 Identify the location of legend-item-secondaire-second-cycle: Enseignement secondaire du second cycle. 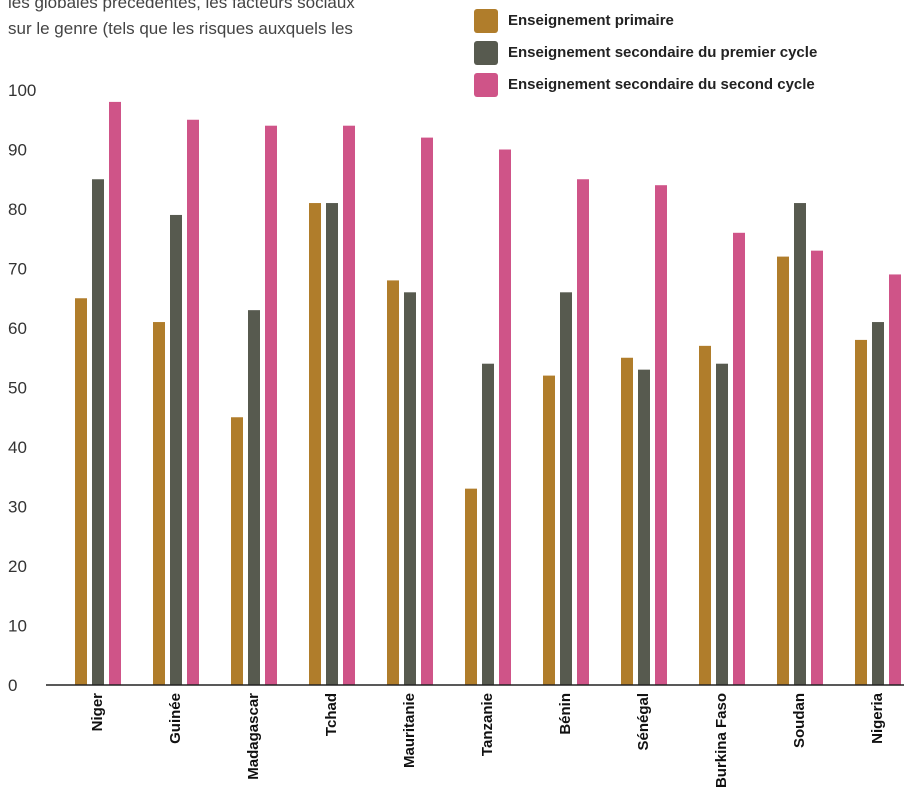
(645, 84).